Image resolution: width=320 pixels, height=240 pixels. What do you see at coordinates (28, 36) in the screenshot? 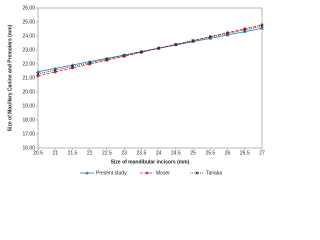
I see `y-tick-label: 24.00` at bounding box center [28, 36].